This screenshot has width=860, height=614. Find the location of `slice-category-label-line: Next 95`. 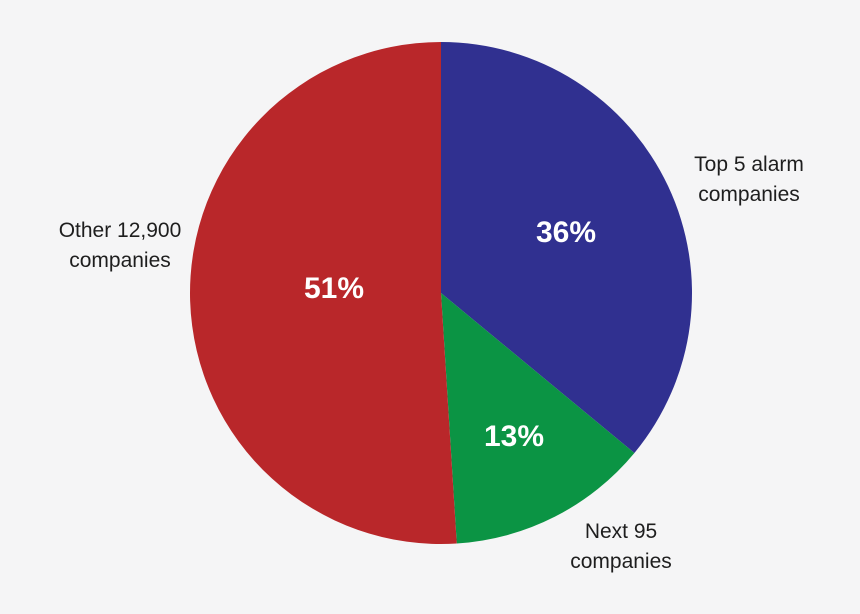

slice-category-label-line: Next 95 is located at coordinates (621, 531).